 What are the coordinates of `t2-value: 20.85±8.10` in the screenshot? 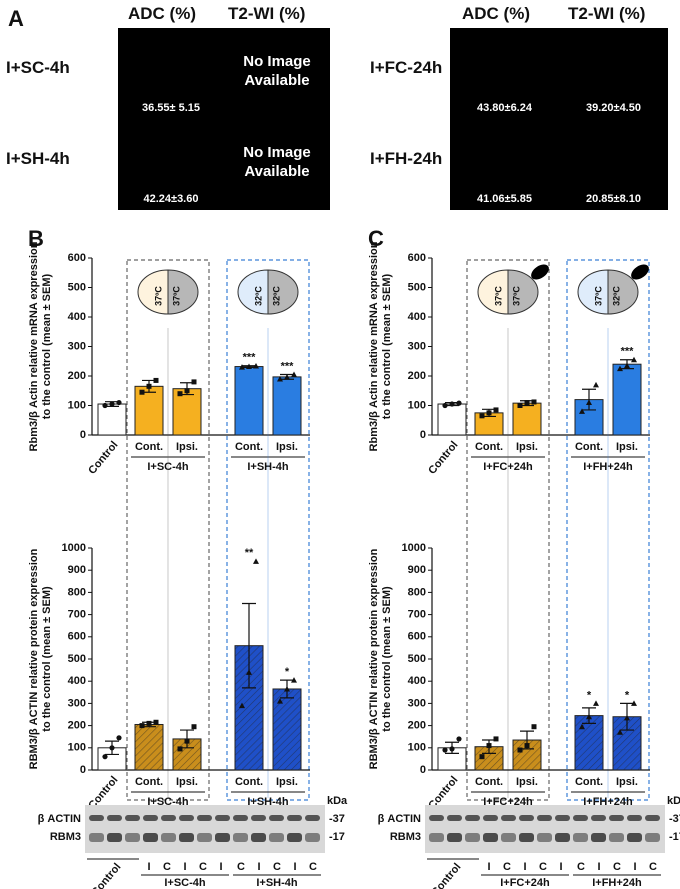 It's located at (613, 199).